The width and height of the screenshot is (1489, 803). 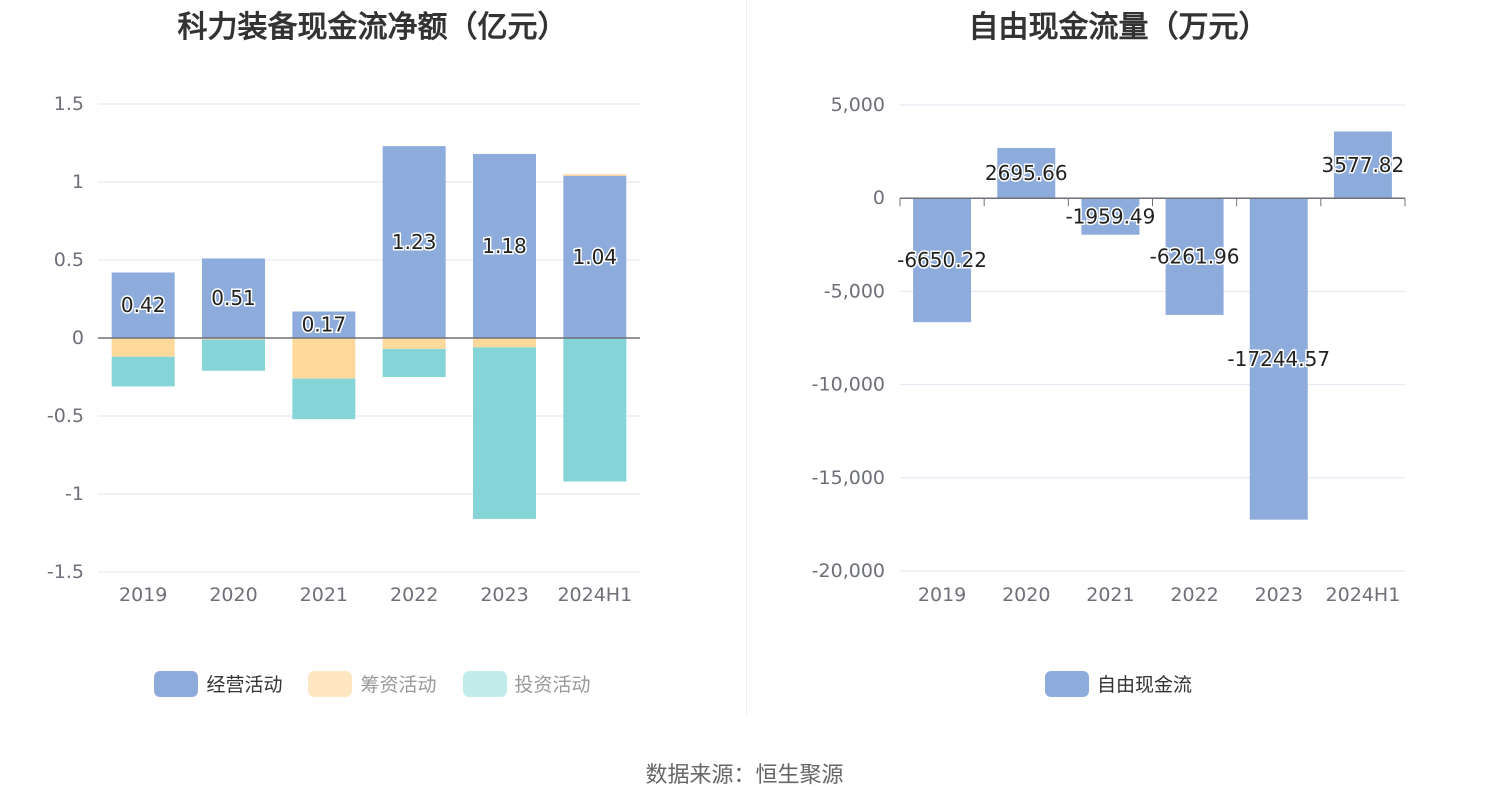 I want to click on y-tick-label: -1, so click(x=74, y=494).